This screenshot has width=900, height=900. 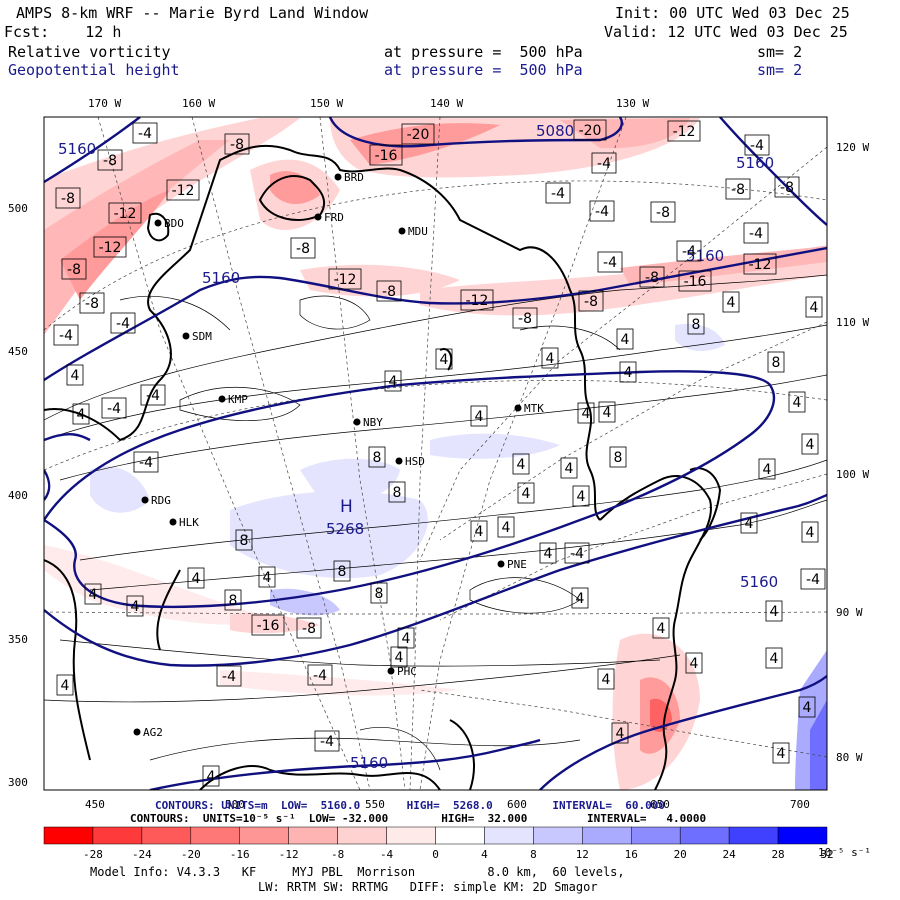 What do you see at coordinates (238, 399) in the screenshot?
I see `station-label: KMP` at bounding box center [238, 399].